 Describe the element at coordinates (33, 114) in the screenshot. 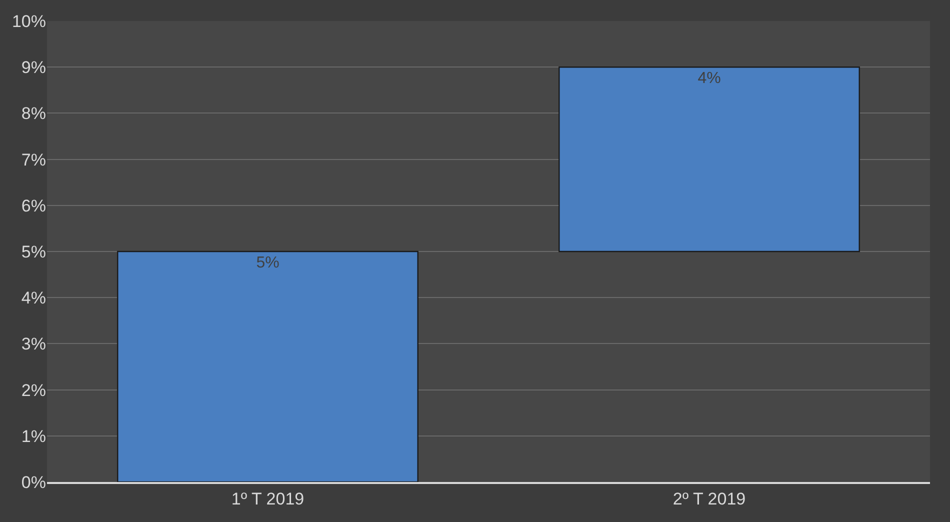

I see `y-tick-label: 8%` at that location.